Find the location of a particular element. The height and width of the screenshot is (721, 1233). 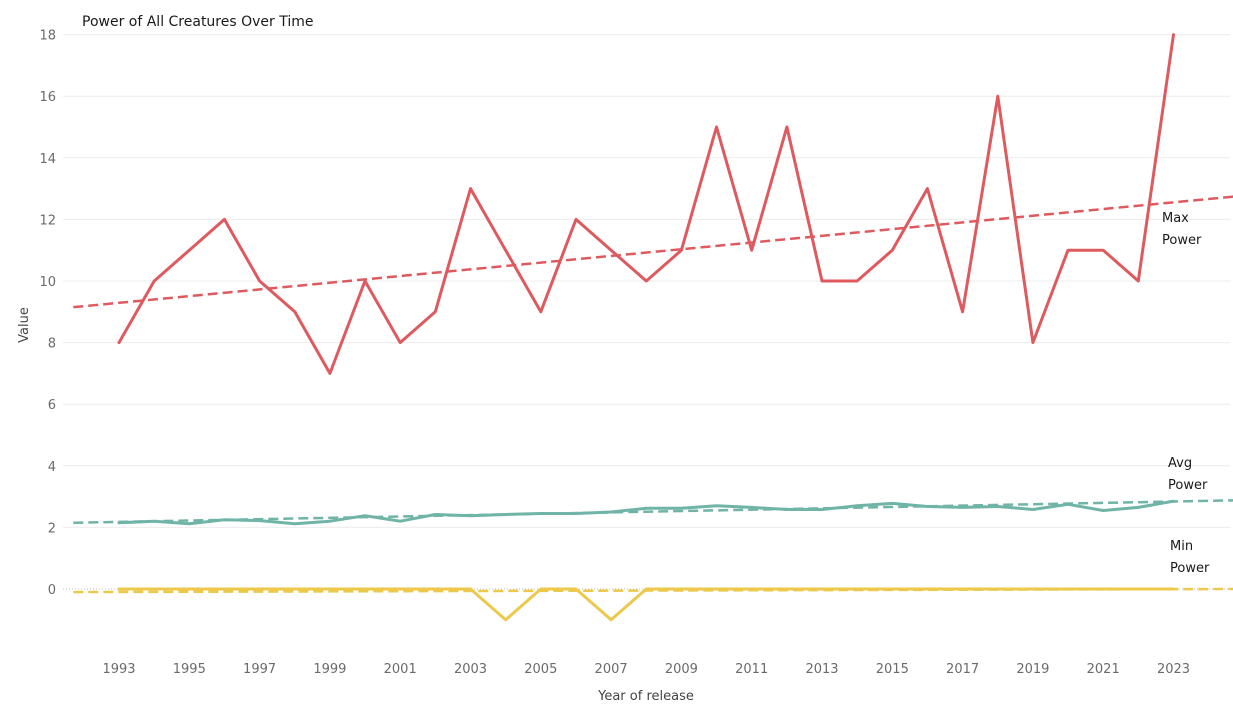

y-tick-label-14: 14 is located at coordinates (47, 159).